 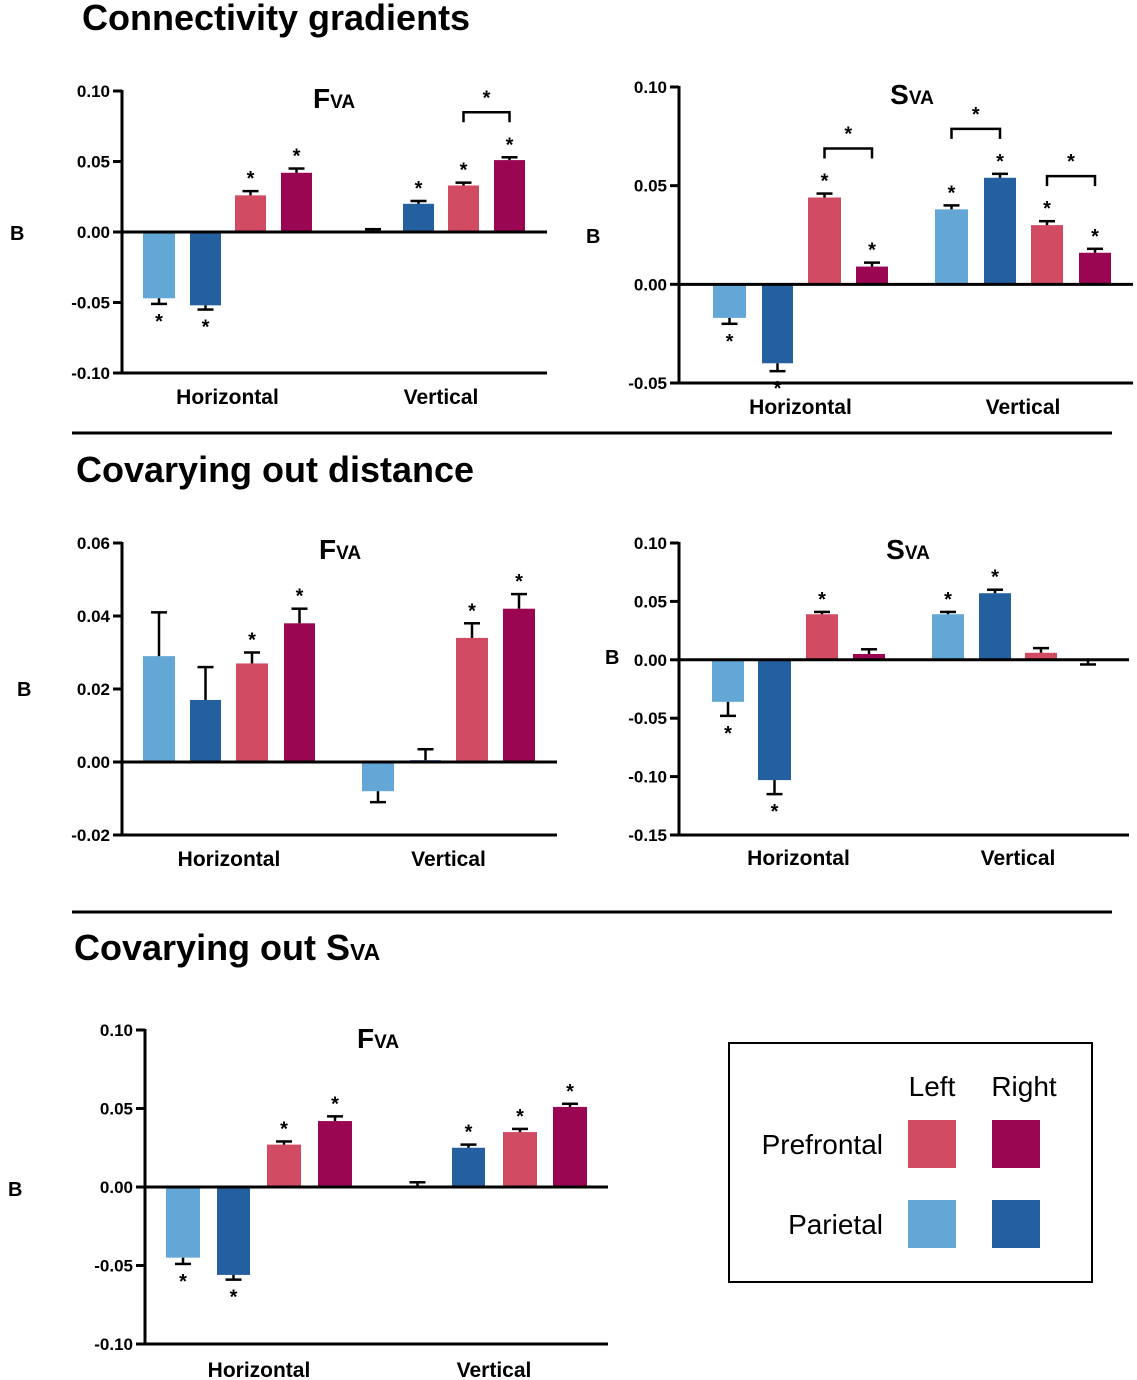 I want to click on legend: Left Right Prefrontal Parietal, so click(x=910, y=1162).